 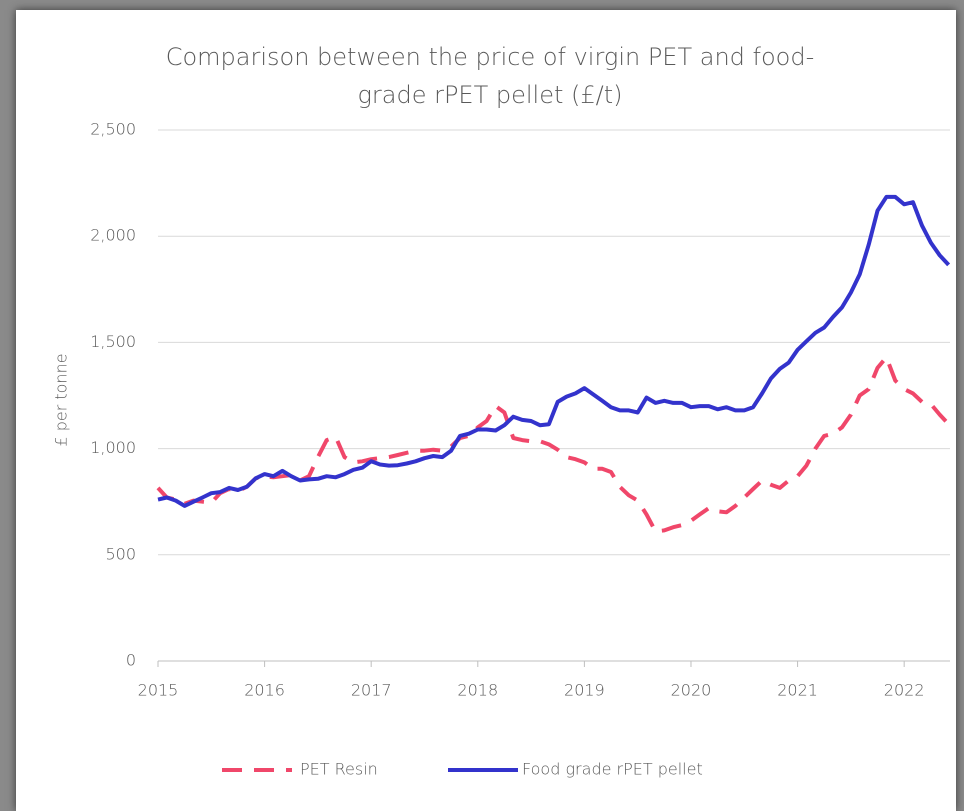 I want to click on y-tick-label: 1,000, so click(x=113, y=447).